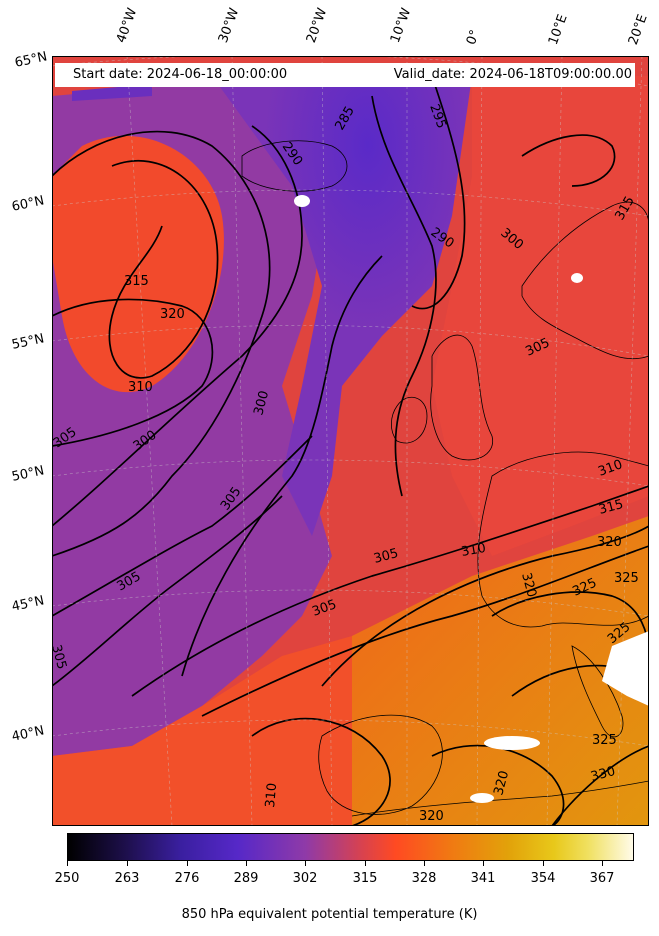  I want to click on coastline-italy, so click(597, 691).